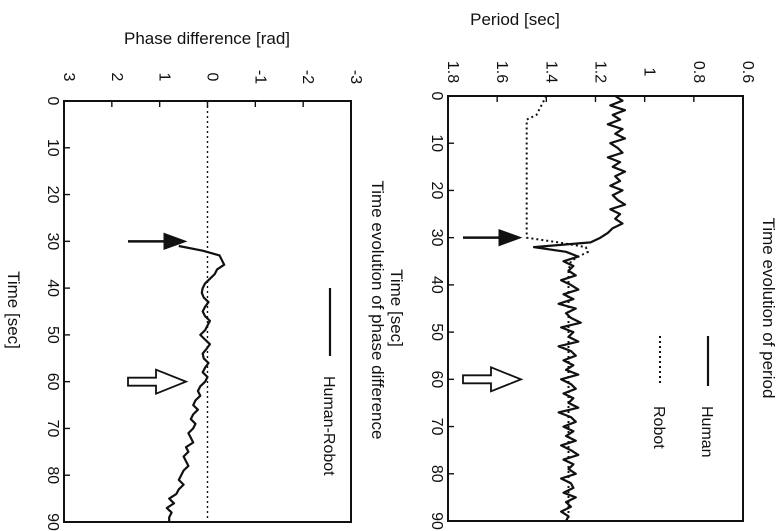 This screenshot has width=780, height=531. Describe the element at coordinates (706, 432) in the screenshot. I see `period-legend-label: Human` at that location.